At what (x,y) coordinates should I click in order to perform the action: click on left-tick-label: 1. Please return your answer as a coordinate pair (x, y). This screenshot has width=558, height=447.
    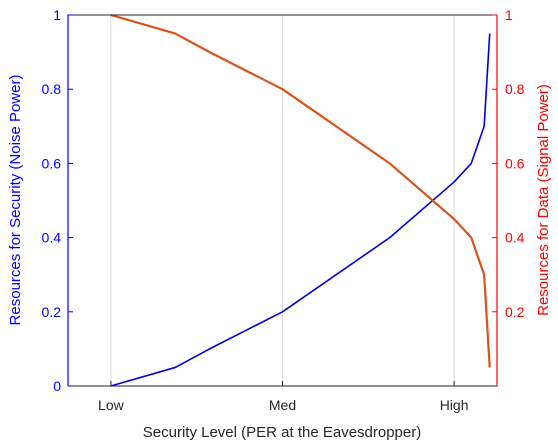
    Looking at the image, I should click on (57, 15).